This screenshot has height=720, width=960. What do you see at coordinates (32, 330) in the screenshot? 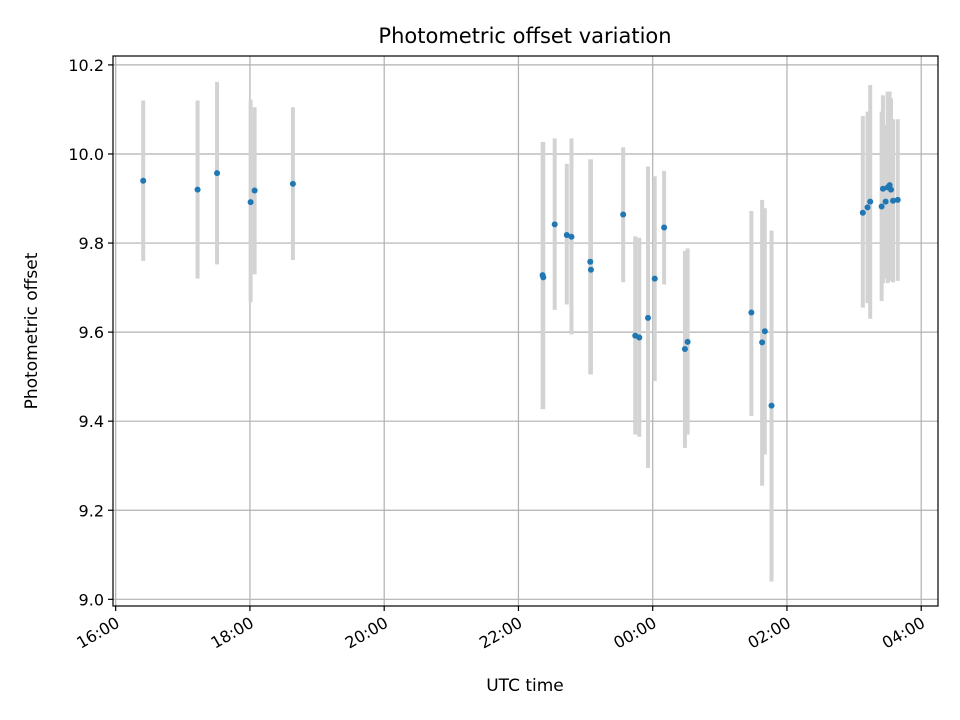
I see `y-axis-label: Photometric offset` at bounding box center [32, 330].